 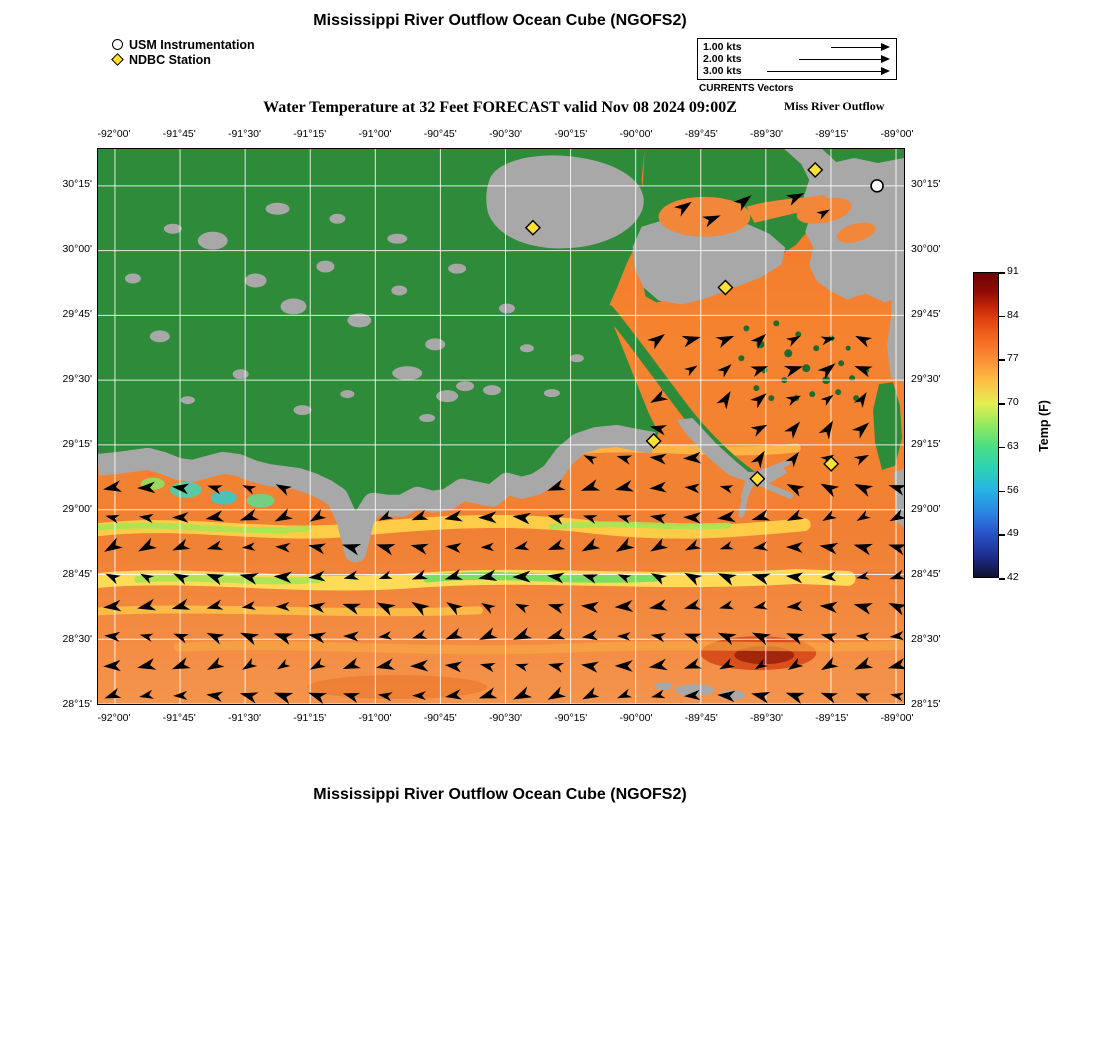 What do you see at coordinates (897, 718) in the screenshot?
I see `x-tick-label-bottom: -89°00'` at bounding box center [897, 718].